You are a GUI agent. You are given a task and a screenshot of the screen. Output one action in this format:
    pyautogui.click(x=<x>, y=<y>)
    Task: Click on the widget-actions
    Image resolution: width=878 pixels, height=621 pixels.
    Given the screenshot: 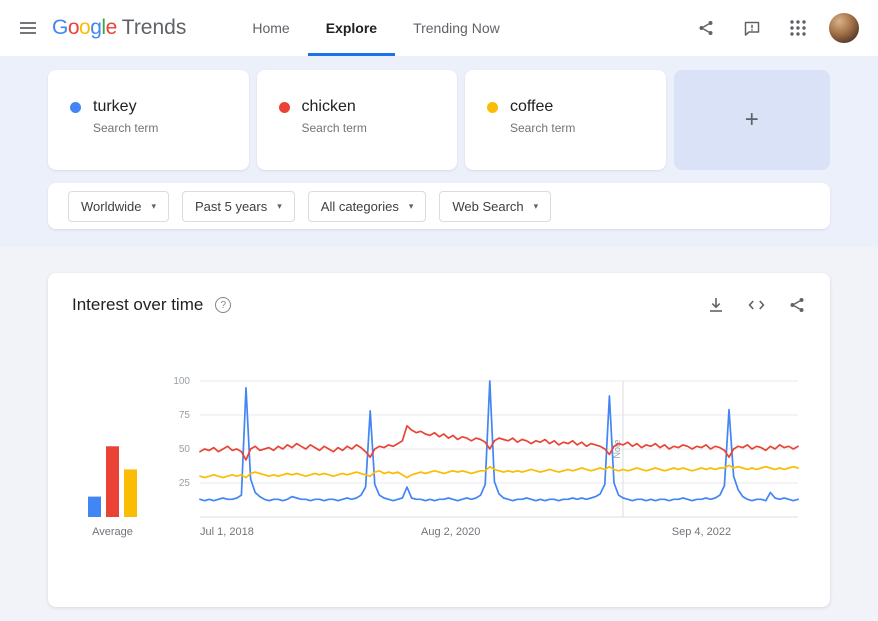 What is the action you would take?
    pyautogui.click(x=756, y=305)
    